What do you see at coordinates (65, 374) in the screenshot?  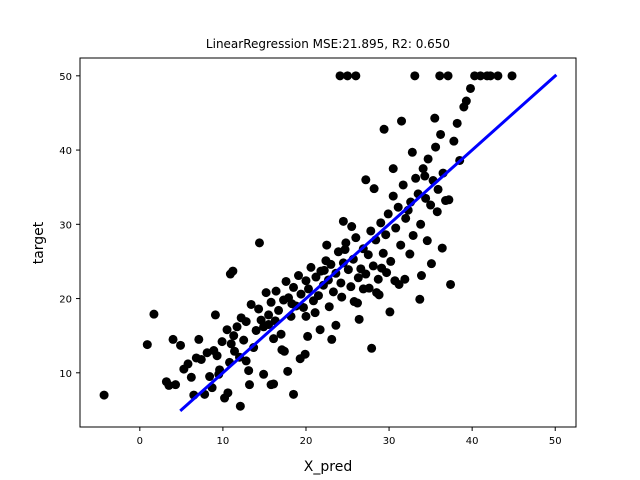 I see `y-tick-label: 10` at bounding box center [65, 374].